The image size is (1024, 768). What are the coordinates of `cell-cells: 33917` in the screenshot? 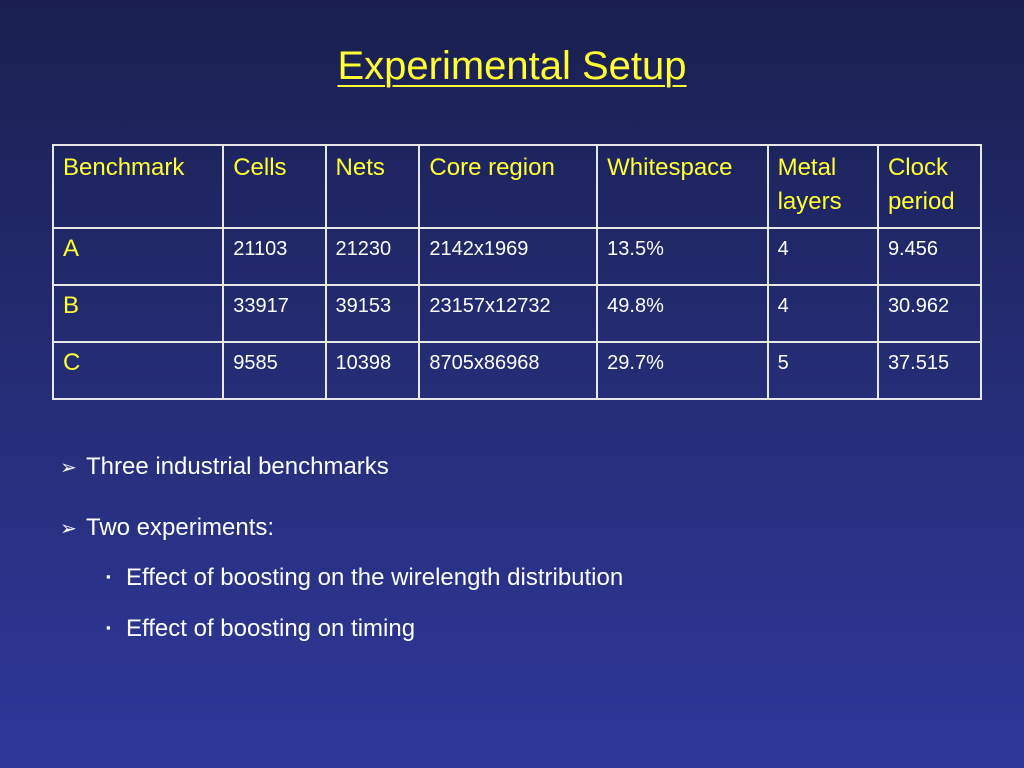 It's located at (274, 313).